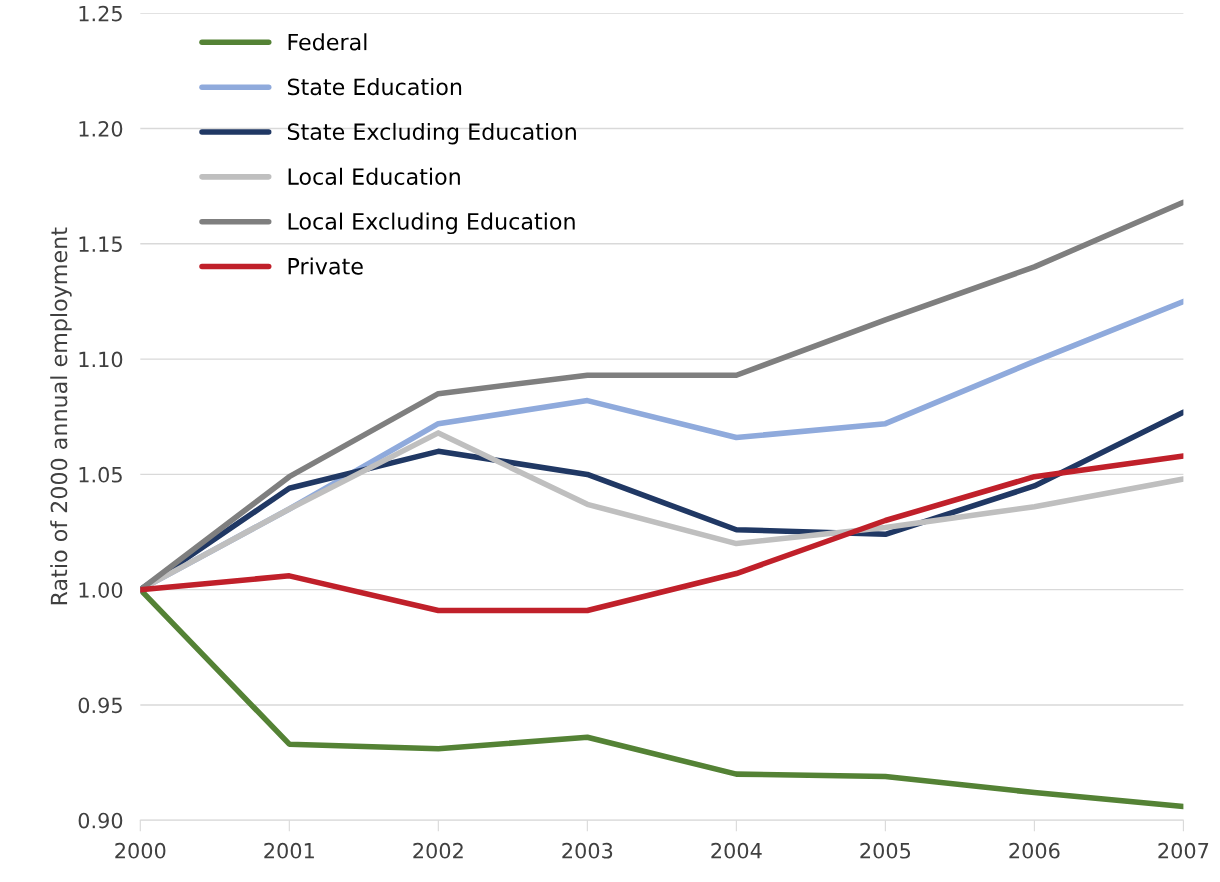 The height and width of the screenshot is (882, 1220). Describe the element at coordinates (101, 359) in the screenshot. I see `y-tick-label: 1.10` at that location.